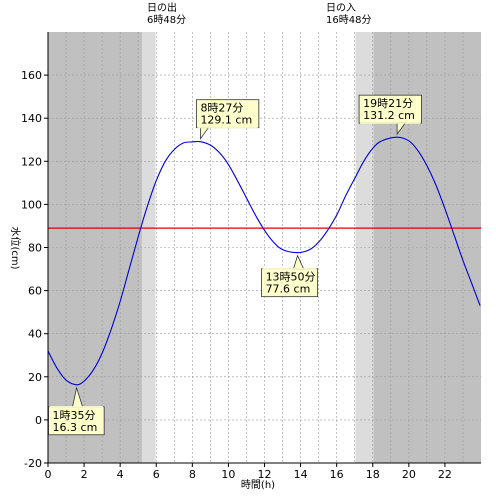 The height and width of the screenshot is (496, 496). What do you see at coordinates (265, 474) in the screenshot?
I see `x-tick-label: 12` at bounding box center [265, 474].